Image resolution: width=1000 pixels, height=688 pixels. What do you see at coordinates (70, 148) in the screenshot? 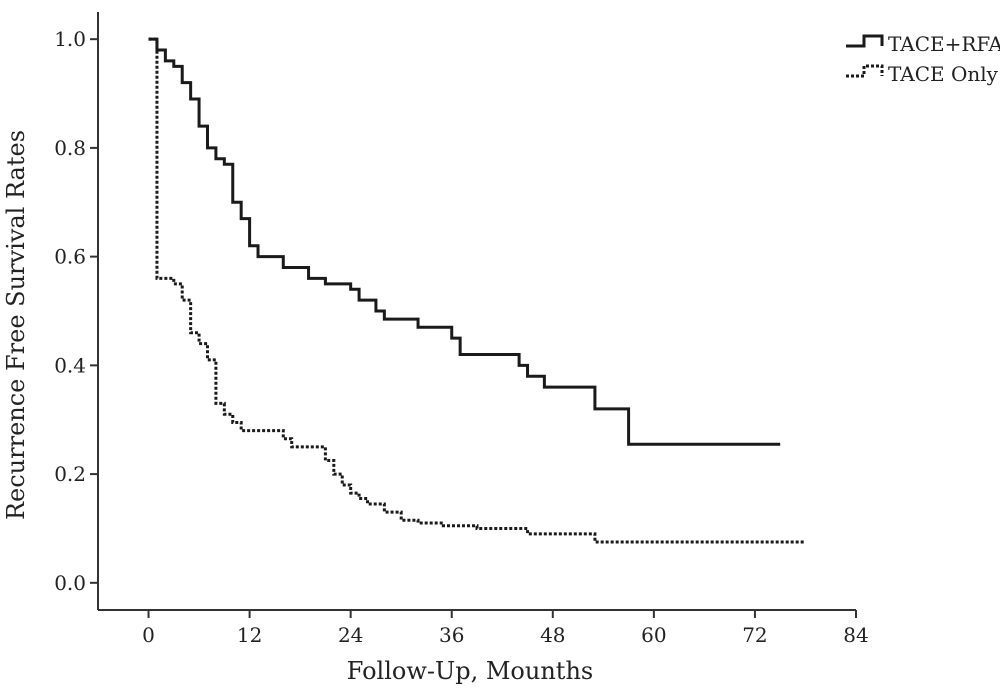
I see `y-tick-label: 0.8` at bounding box center [70, 148].